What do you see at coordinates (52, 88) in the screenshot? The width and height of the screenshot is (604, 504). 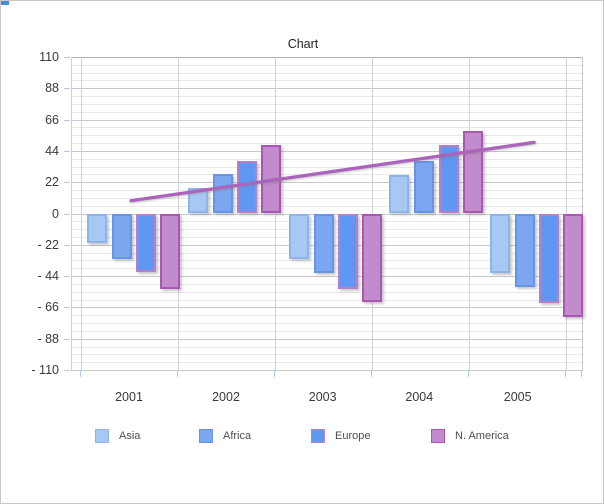 I see `y-tick-label: 88` at bounding box center [52, 88].